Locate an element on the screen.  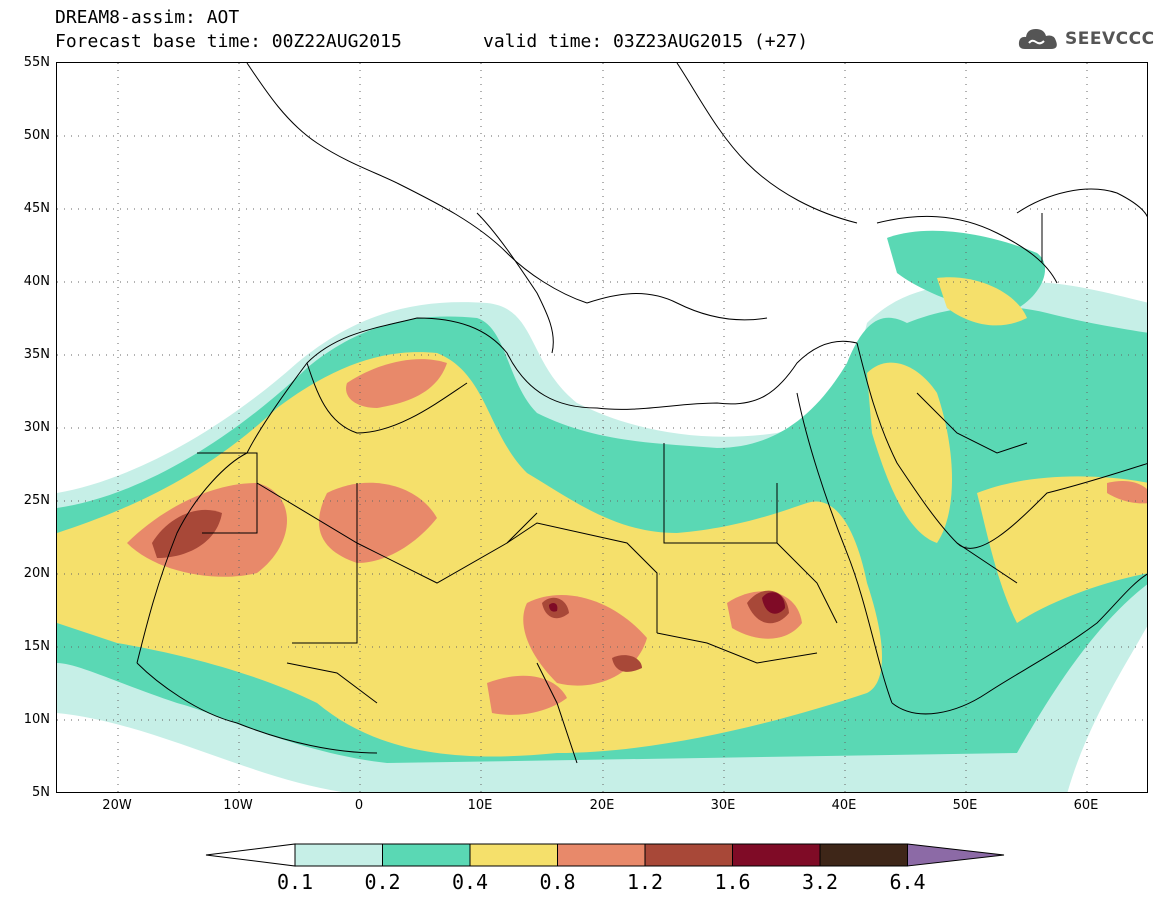
lon-label-20w: 20W is located at coordinates (117, 805).